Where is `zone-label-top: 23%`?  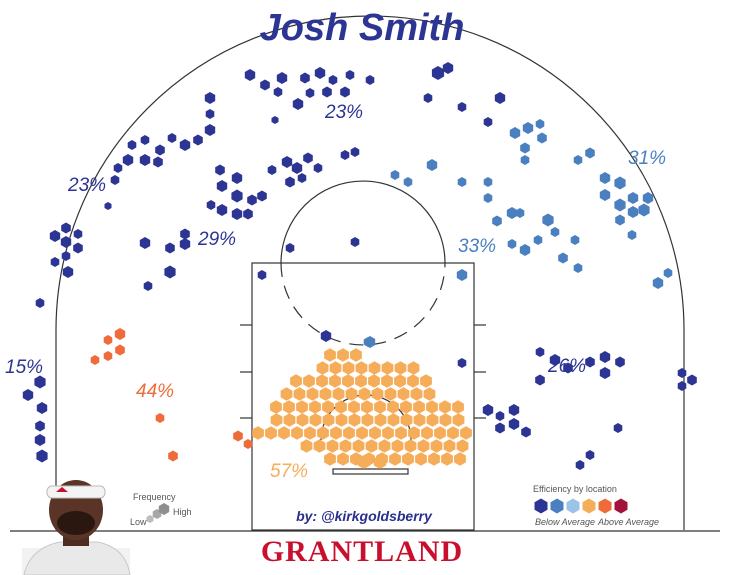 zone-label-top: 23% is located at coordinates (343, 112).